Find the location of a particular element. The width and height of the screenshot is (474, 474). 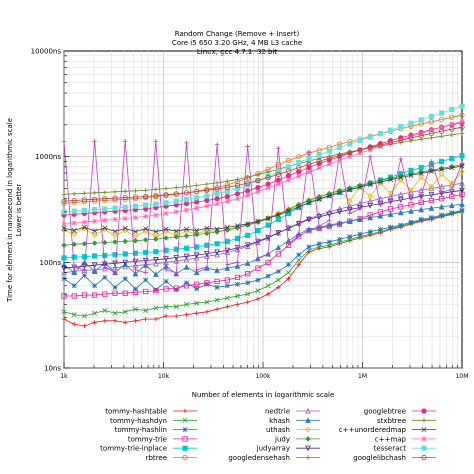

legend-entry: tesseract is located at coordinates (405, 449).